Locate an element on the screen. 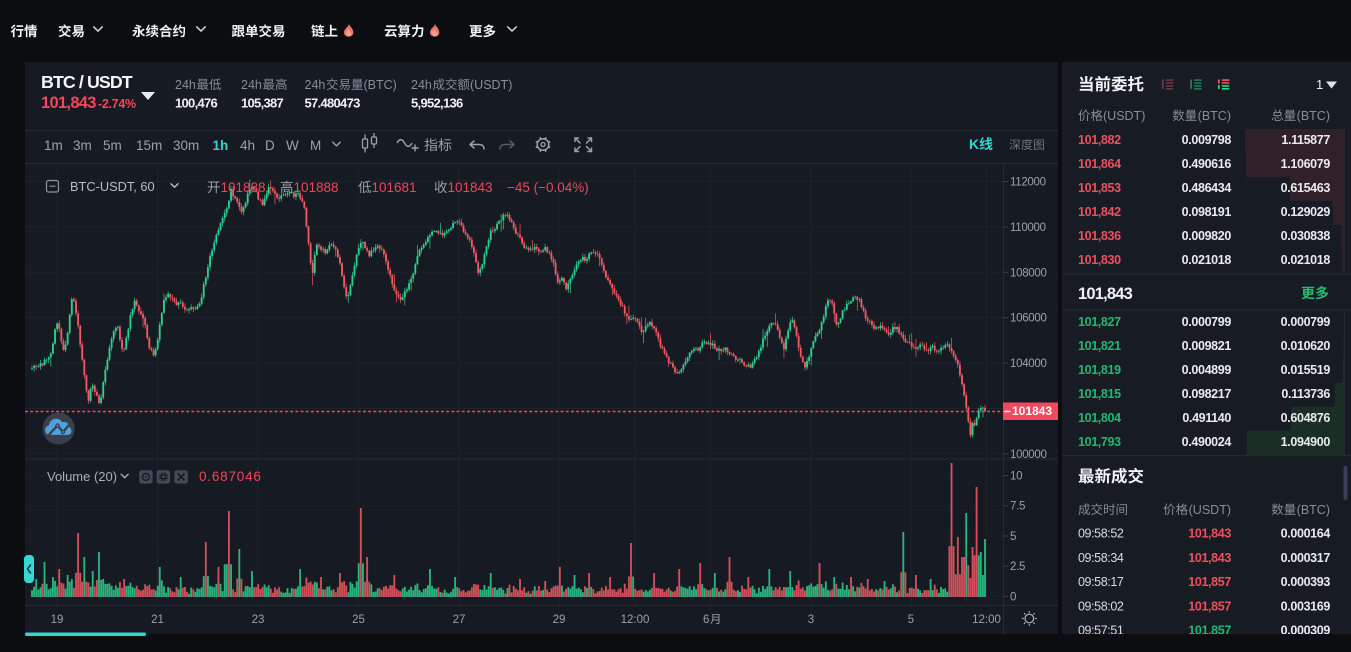 The height and width of the screenshot is (652, 1351). svg-text: 5m is located at coordinates (112, 145).